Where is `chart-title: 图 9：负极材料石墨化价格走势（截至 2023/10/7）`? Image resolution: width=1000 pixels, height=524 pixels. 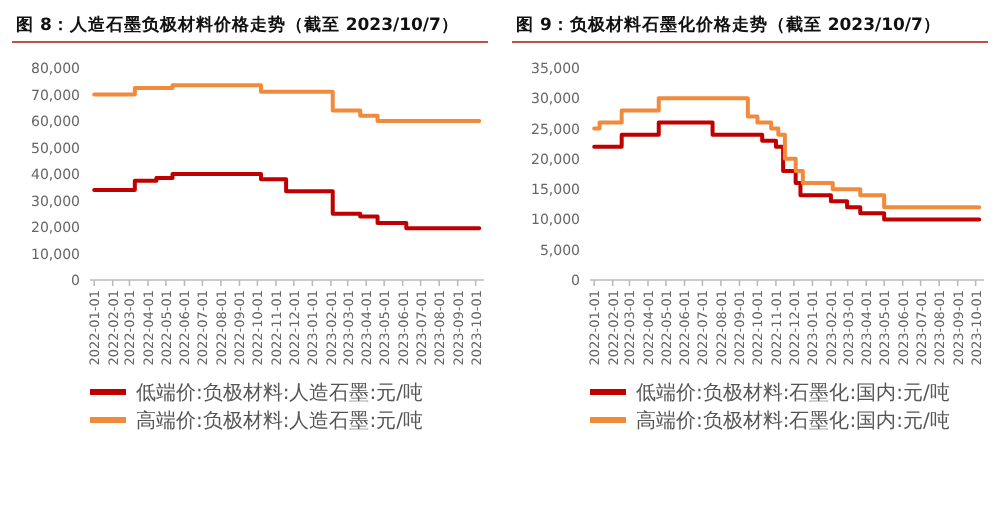
chart-title: 图 9：负极材料石墨化价格走势（截至 2023/10/7） is located at coordinates (728, 25).